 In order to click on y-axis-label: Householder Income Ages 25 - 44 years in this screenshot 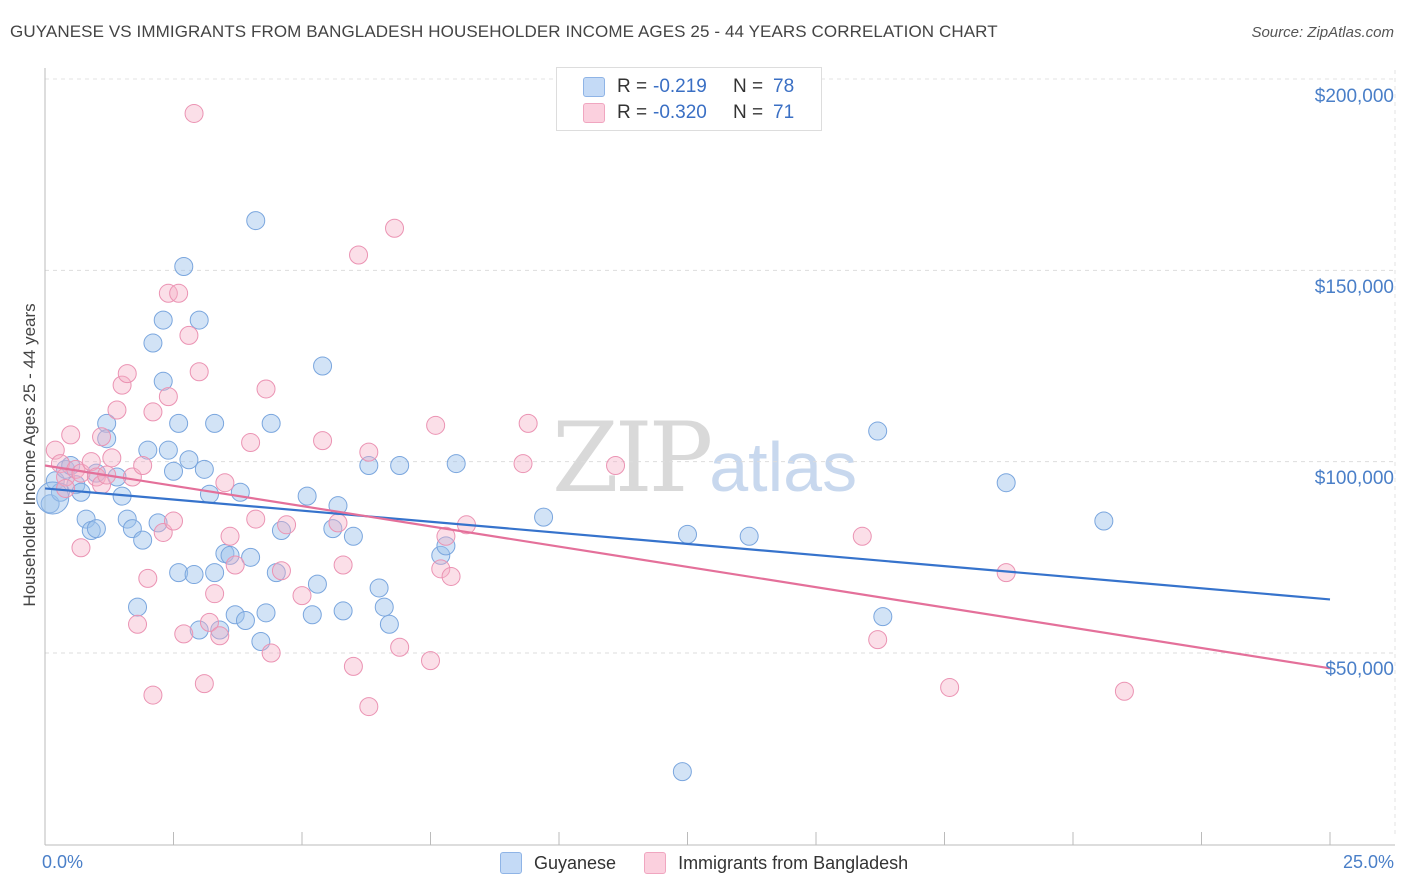, I will do `click(29, 455)`.